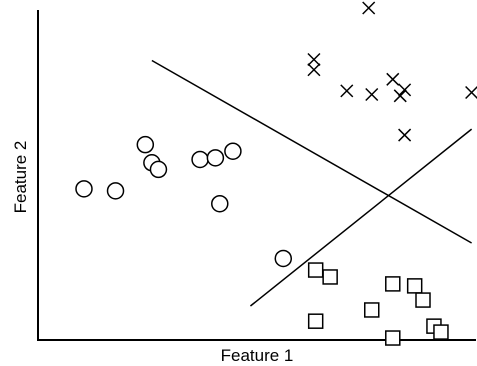 The image size is (477, 366). What do you see at coordinates (20, 177) in the screenshot?
I see `y-axis-label: Feature 2` at bounding box center [20, 177].